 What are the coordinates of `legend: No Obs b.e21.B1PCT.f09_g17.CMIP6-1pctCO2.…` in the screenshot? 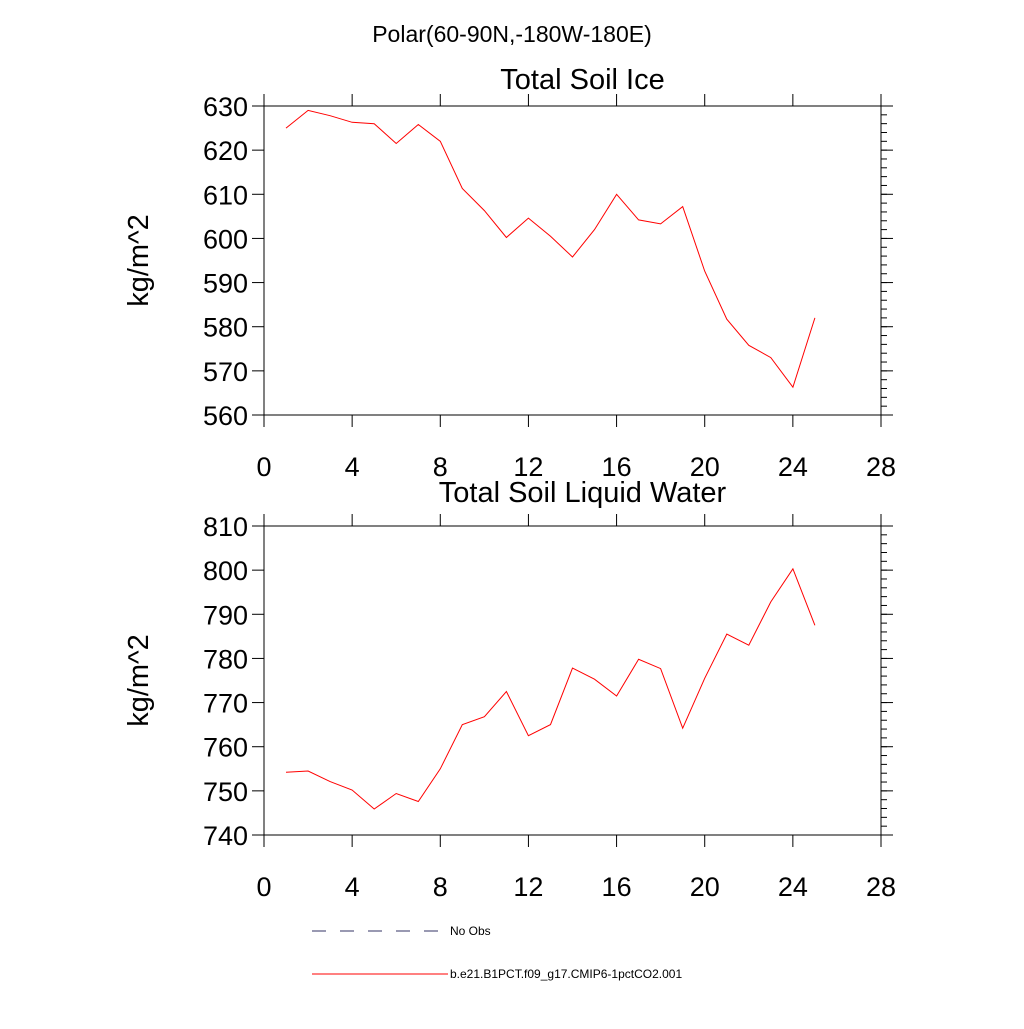 It's located at (497, 952).